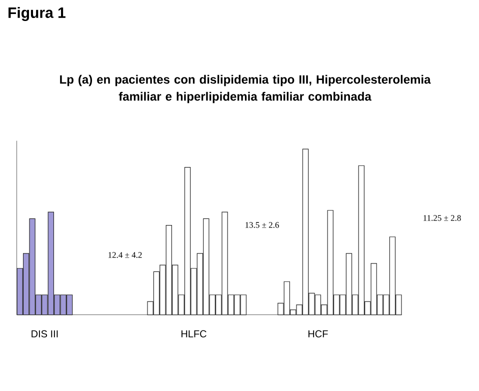 Image resolution: width=479 pixels, height=391 pixels. Describe the element at coordinates (262, 225) in the screenshot. I see `annotation: 13.5 ± 2.6` at that location.